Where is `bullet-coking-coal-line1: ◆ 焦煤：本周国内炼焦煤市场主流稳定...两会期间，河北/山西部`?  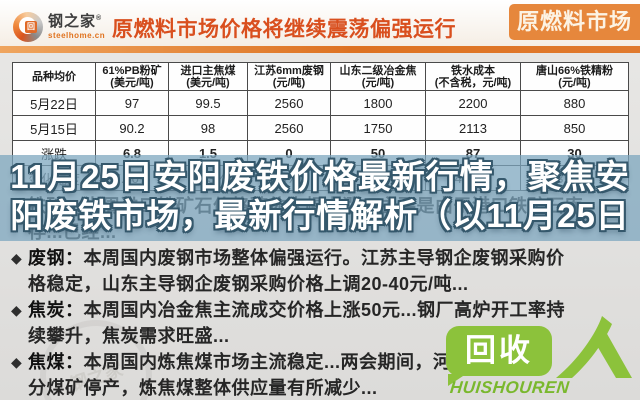 bullet-coking-coal-line1: ◆ 焦煤：本周国内炼焦煤市场主流稳定...两会期间，河北/山西部 is located at coordinates (320, 362).